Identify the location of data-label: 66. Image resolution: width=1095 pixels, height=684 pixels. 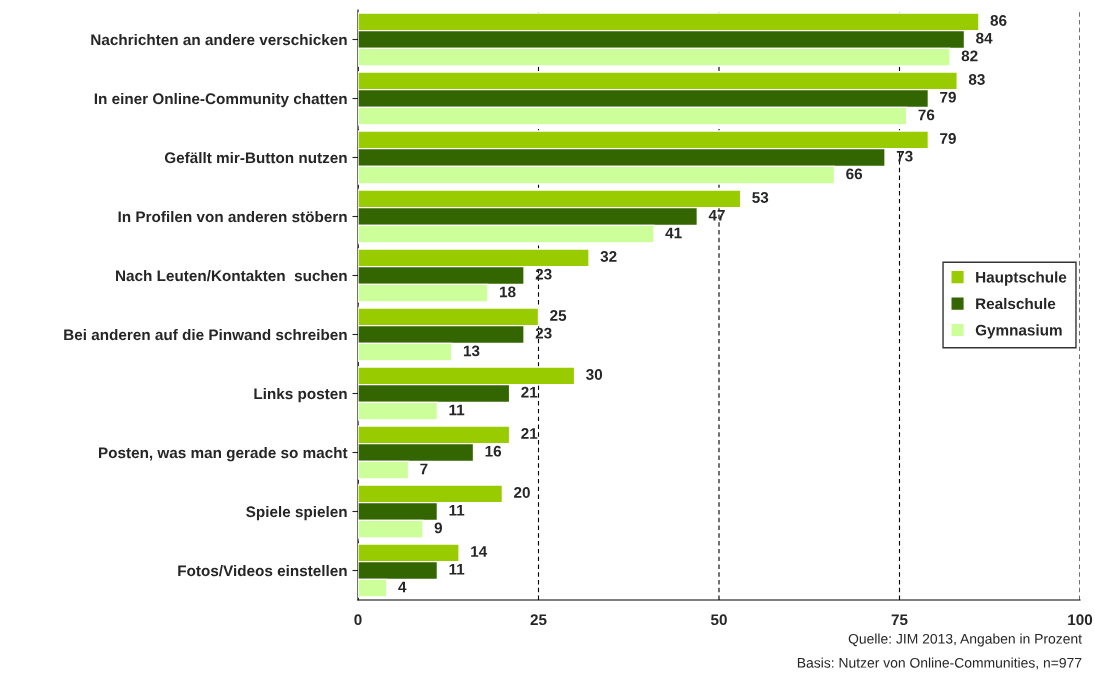
(854, 174).